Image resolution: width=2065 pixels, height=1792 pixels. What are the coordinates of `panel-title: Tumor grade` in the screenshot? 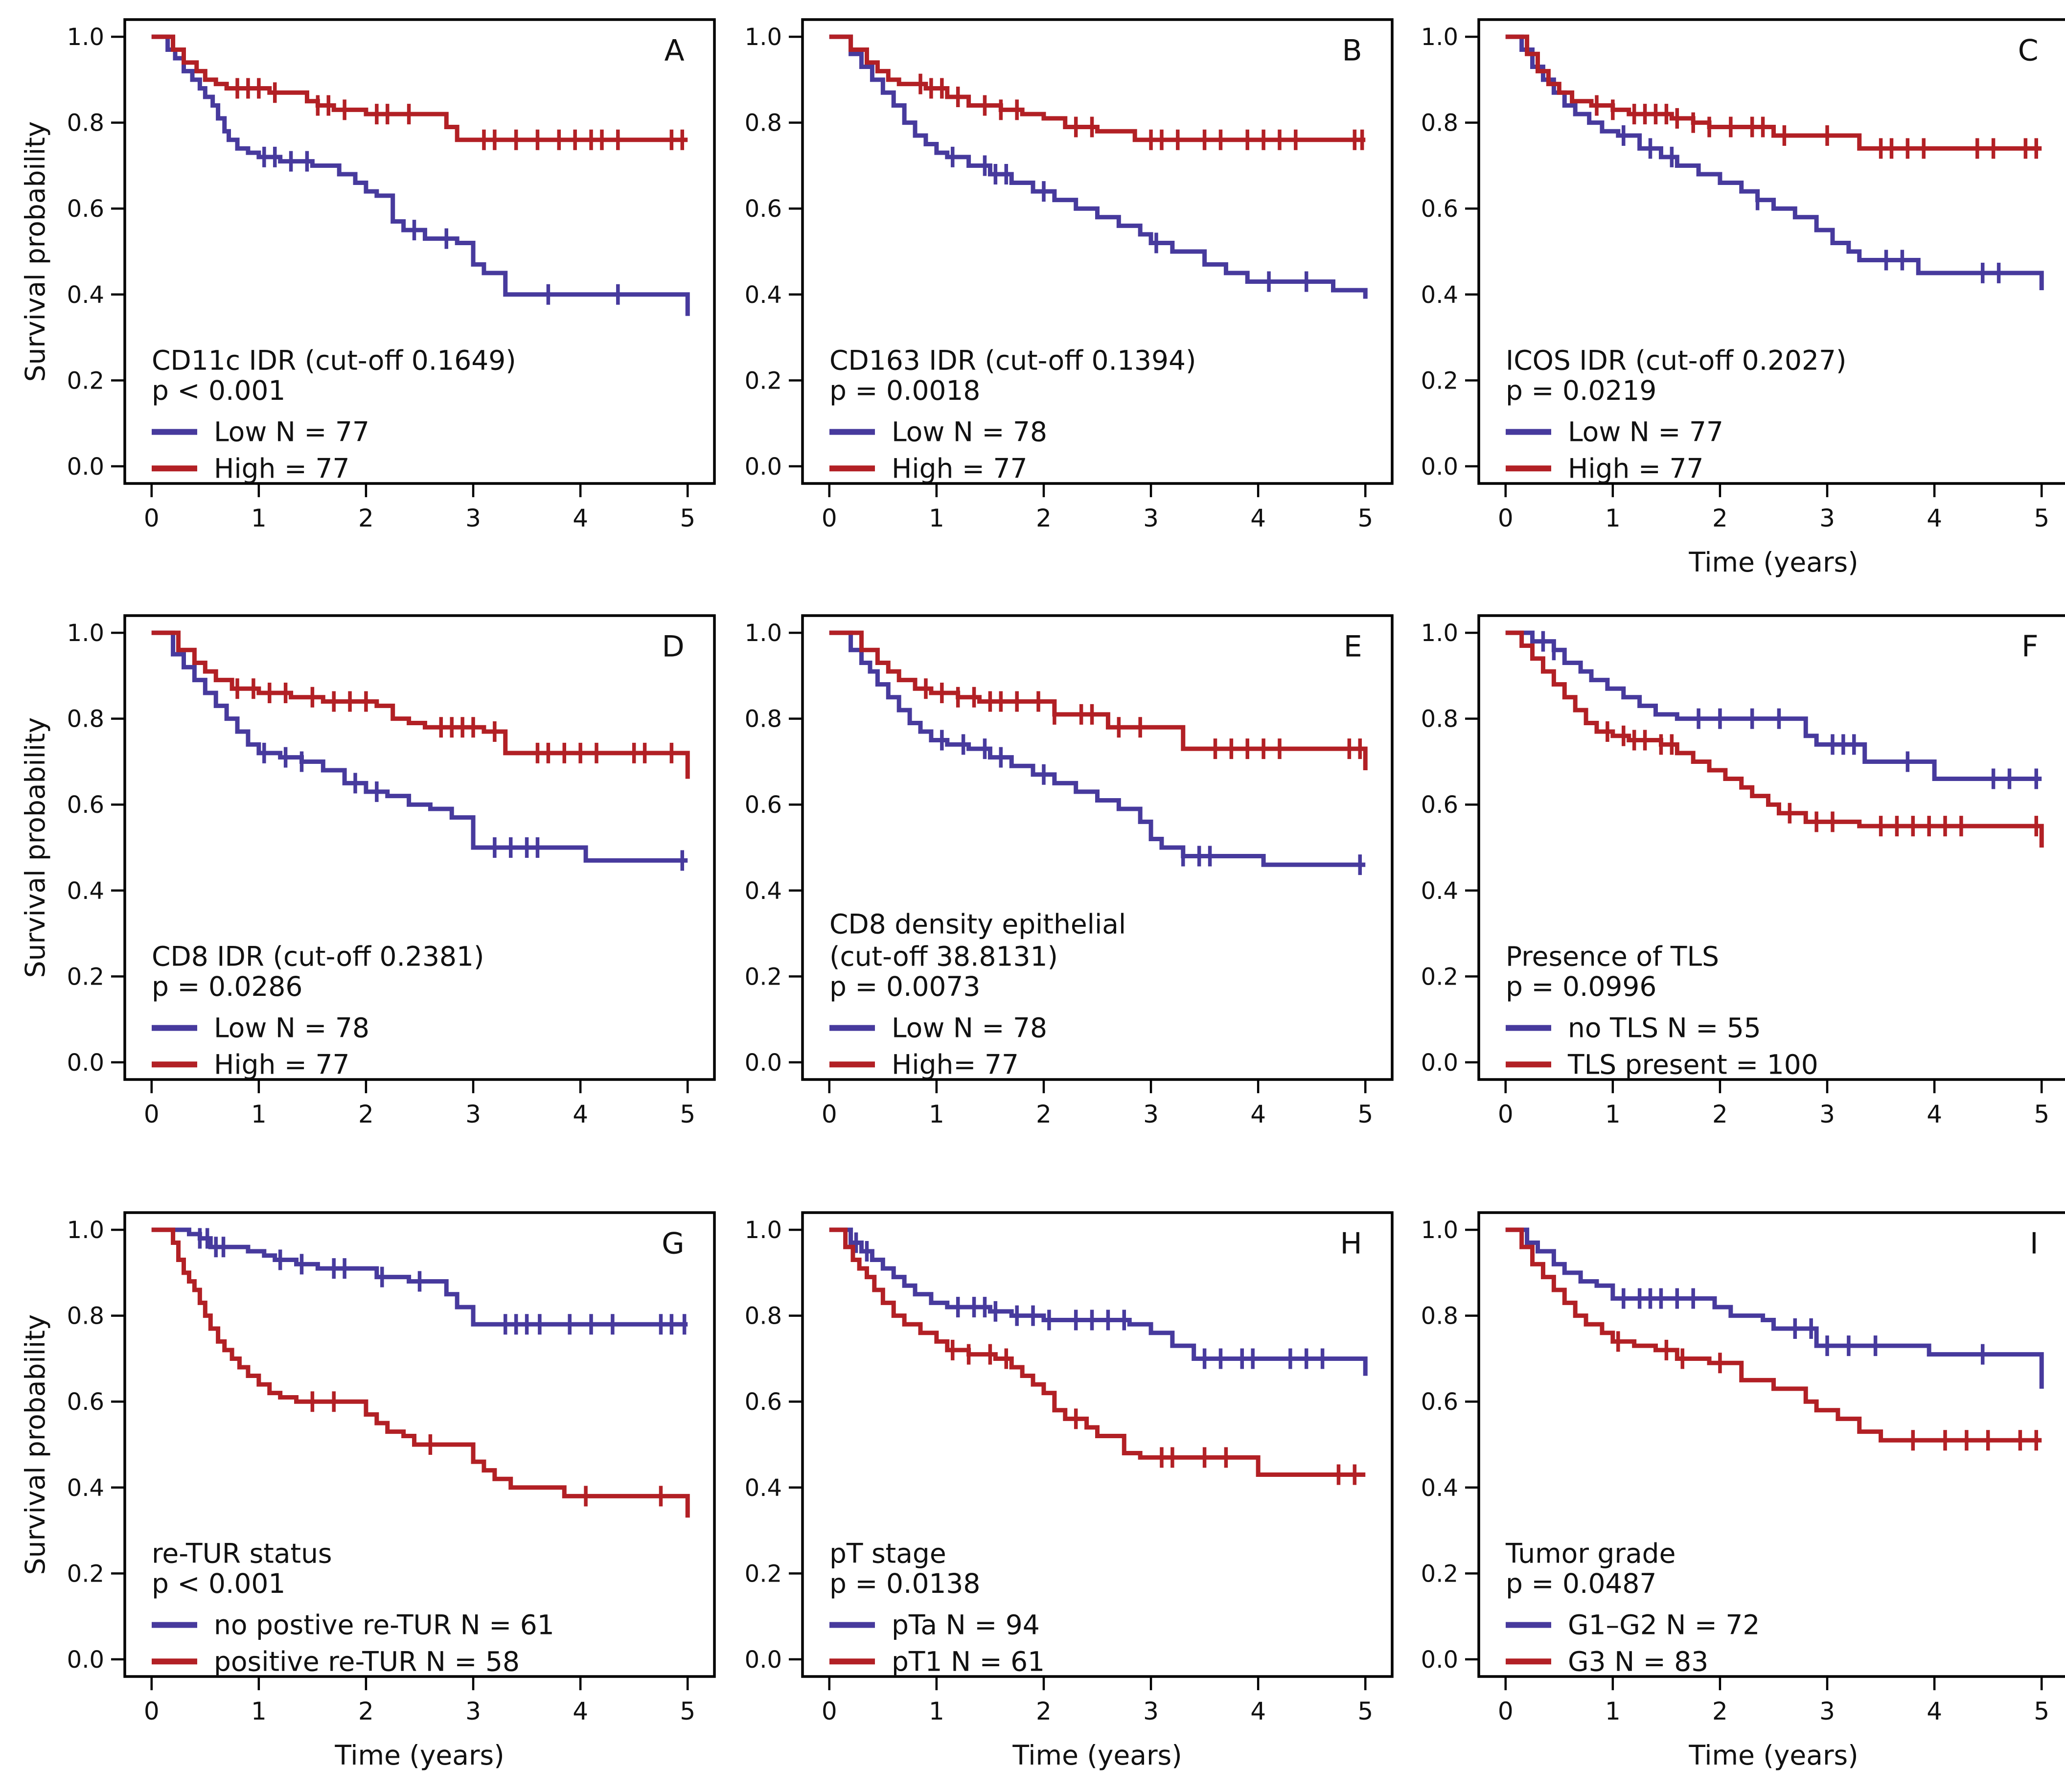 It's located at (1590, 1553).